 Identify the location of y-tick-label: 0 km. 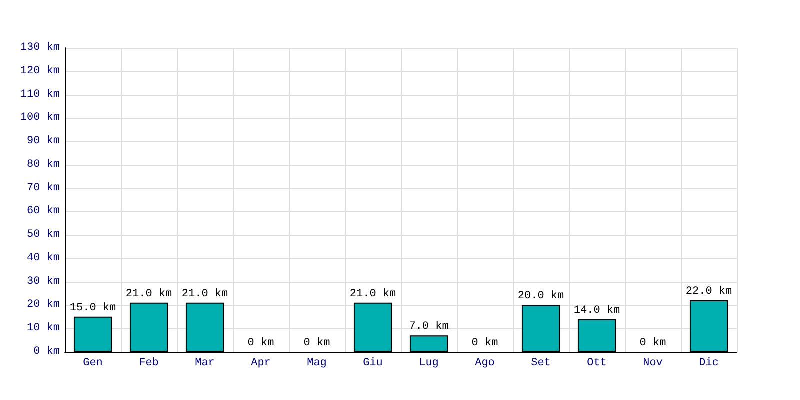
(47, 352).